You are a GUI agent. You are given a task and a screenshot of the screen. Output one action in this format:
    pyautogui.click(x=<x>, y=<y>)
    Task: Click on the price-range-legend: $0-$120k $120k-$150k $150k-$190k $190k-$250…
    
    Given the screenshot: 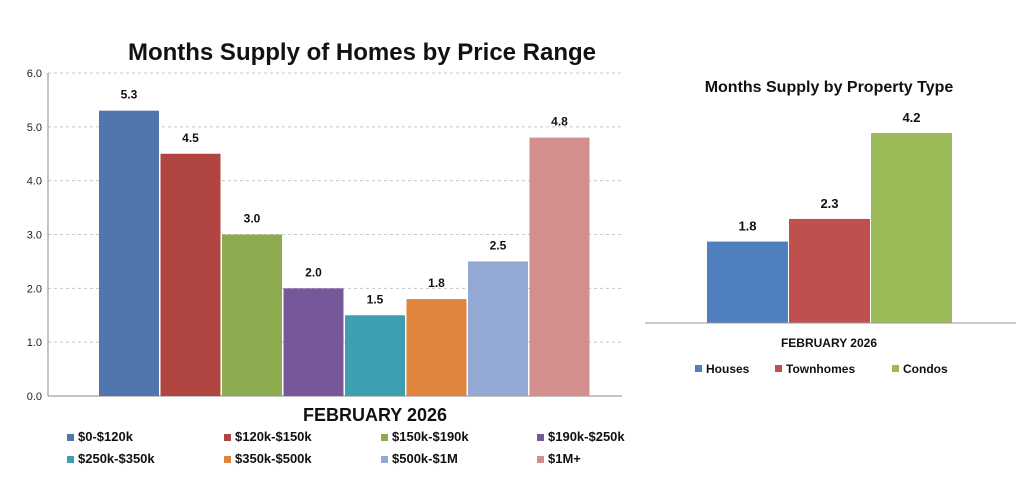 What is the action you would take?
    pyautogui.click(x=346, y=447)
    